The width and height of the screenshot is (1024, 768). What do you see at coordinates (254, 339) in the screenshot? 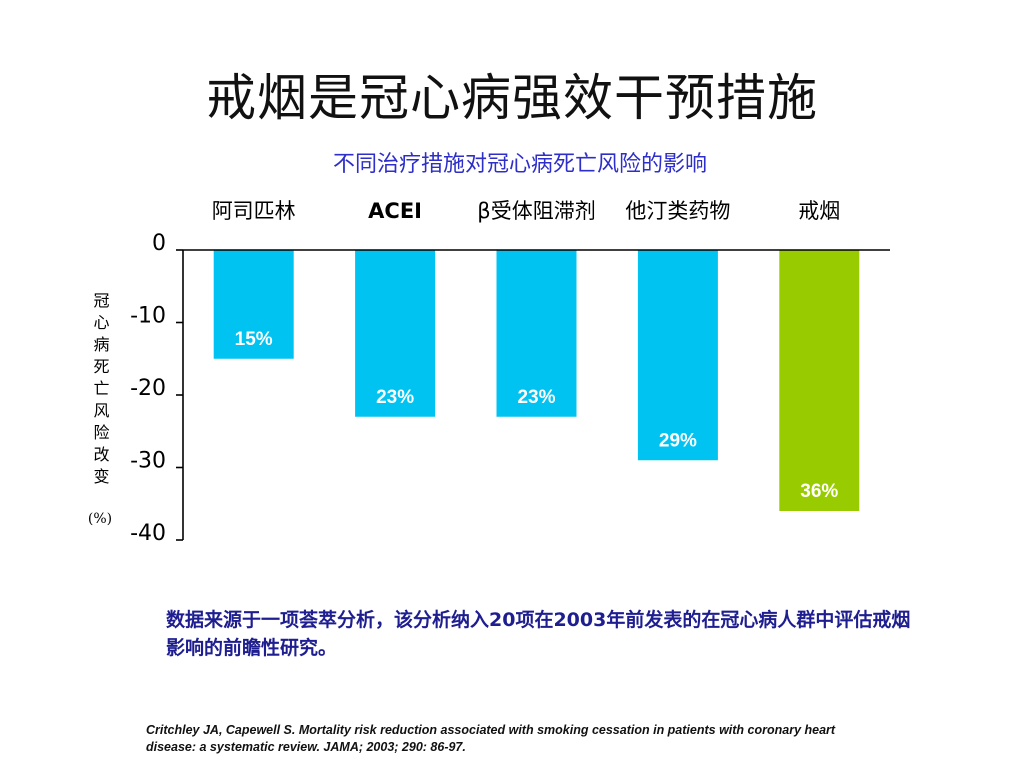
I see `bar-value-label: 15%` at bounding box center [254, 339].